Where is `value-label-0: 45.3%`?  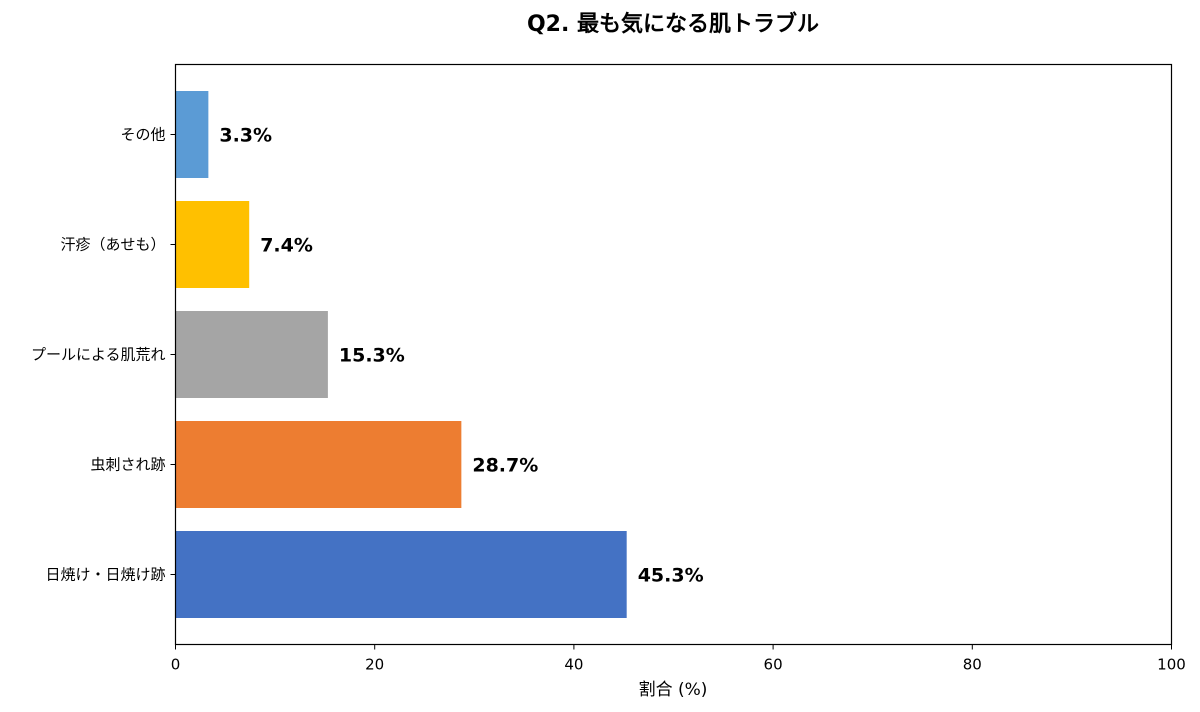 value-label-0: 45.3% is located at coordinates (671, 576).